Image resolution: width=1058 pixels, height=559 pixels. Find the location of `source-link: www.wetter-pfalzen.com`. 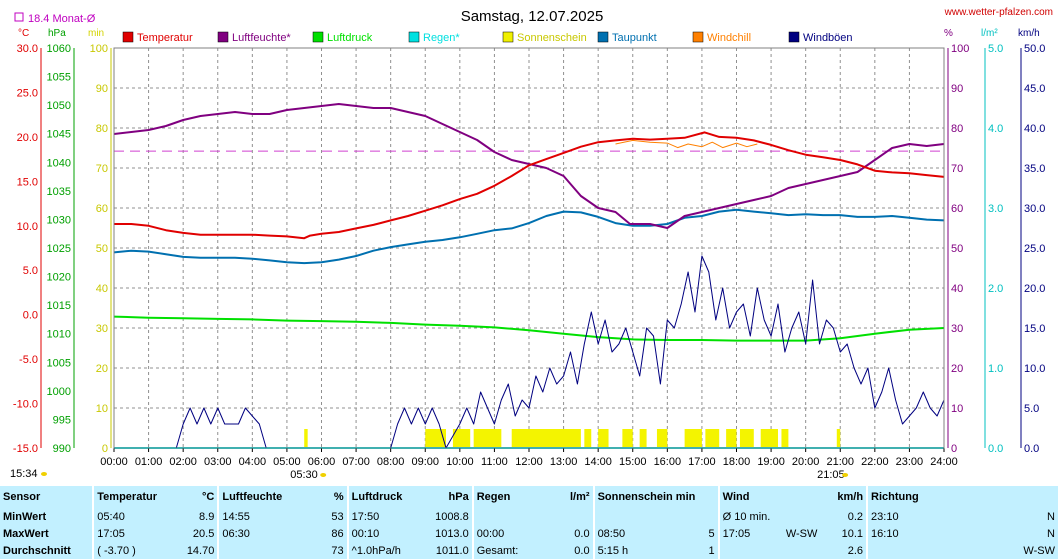

source-link: www.wetter-pfalzen.com is located at coordinates (998, 12).